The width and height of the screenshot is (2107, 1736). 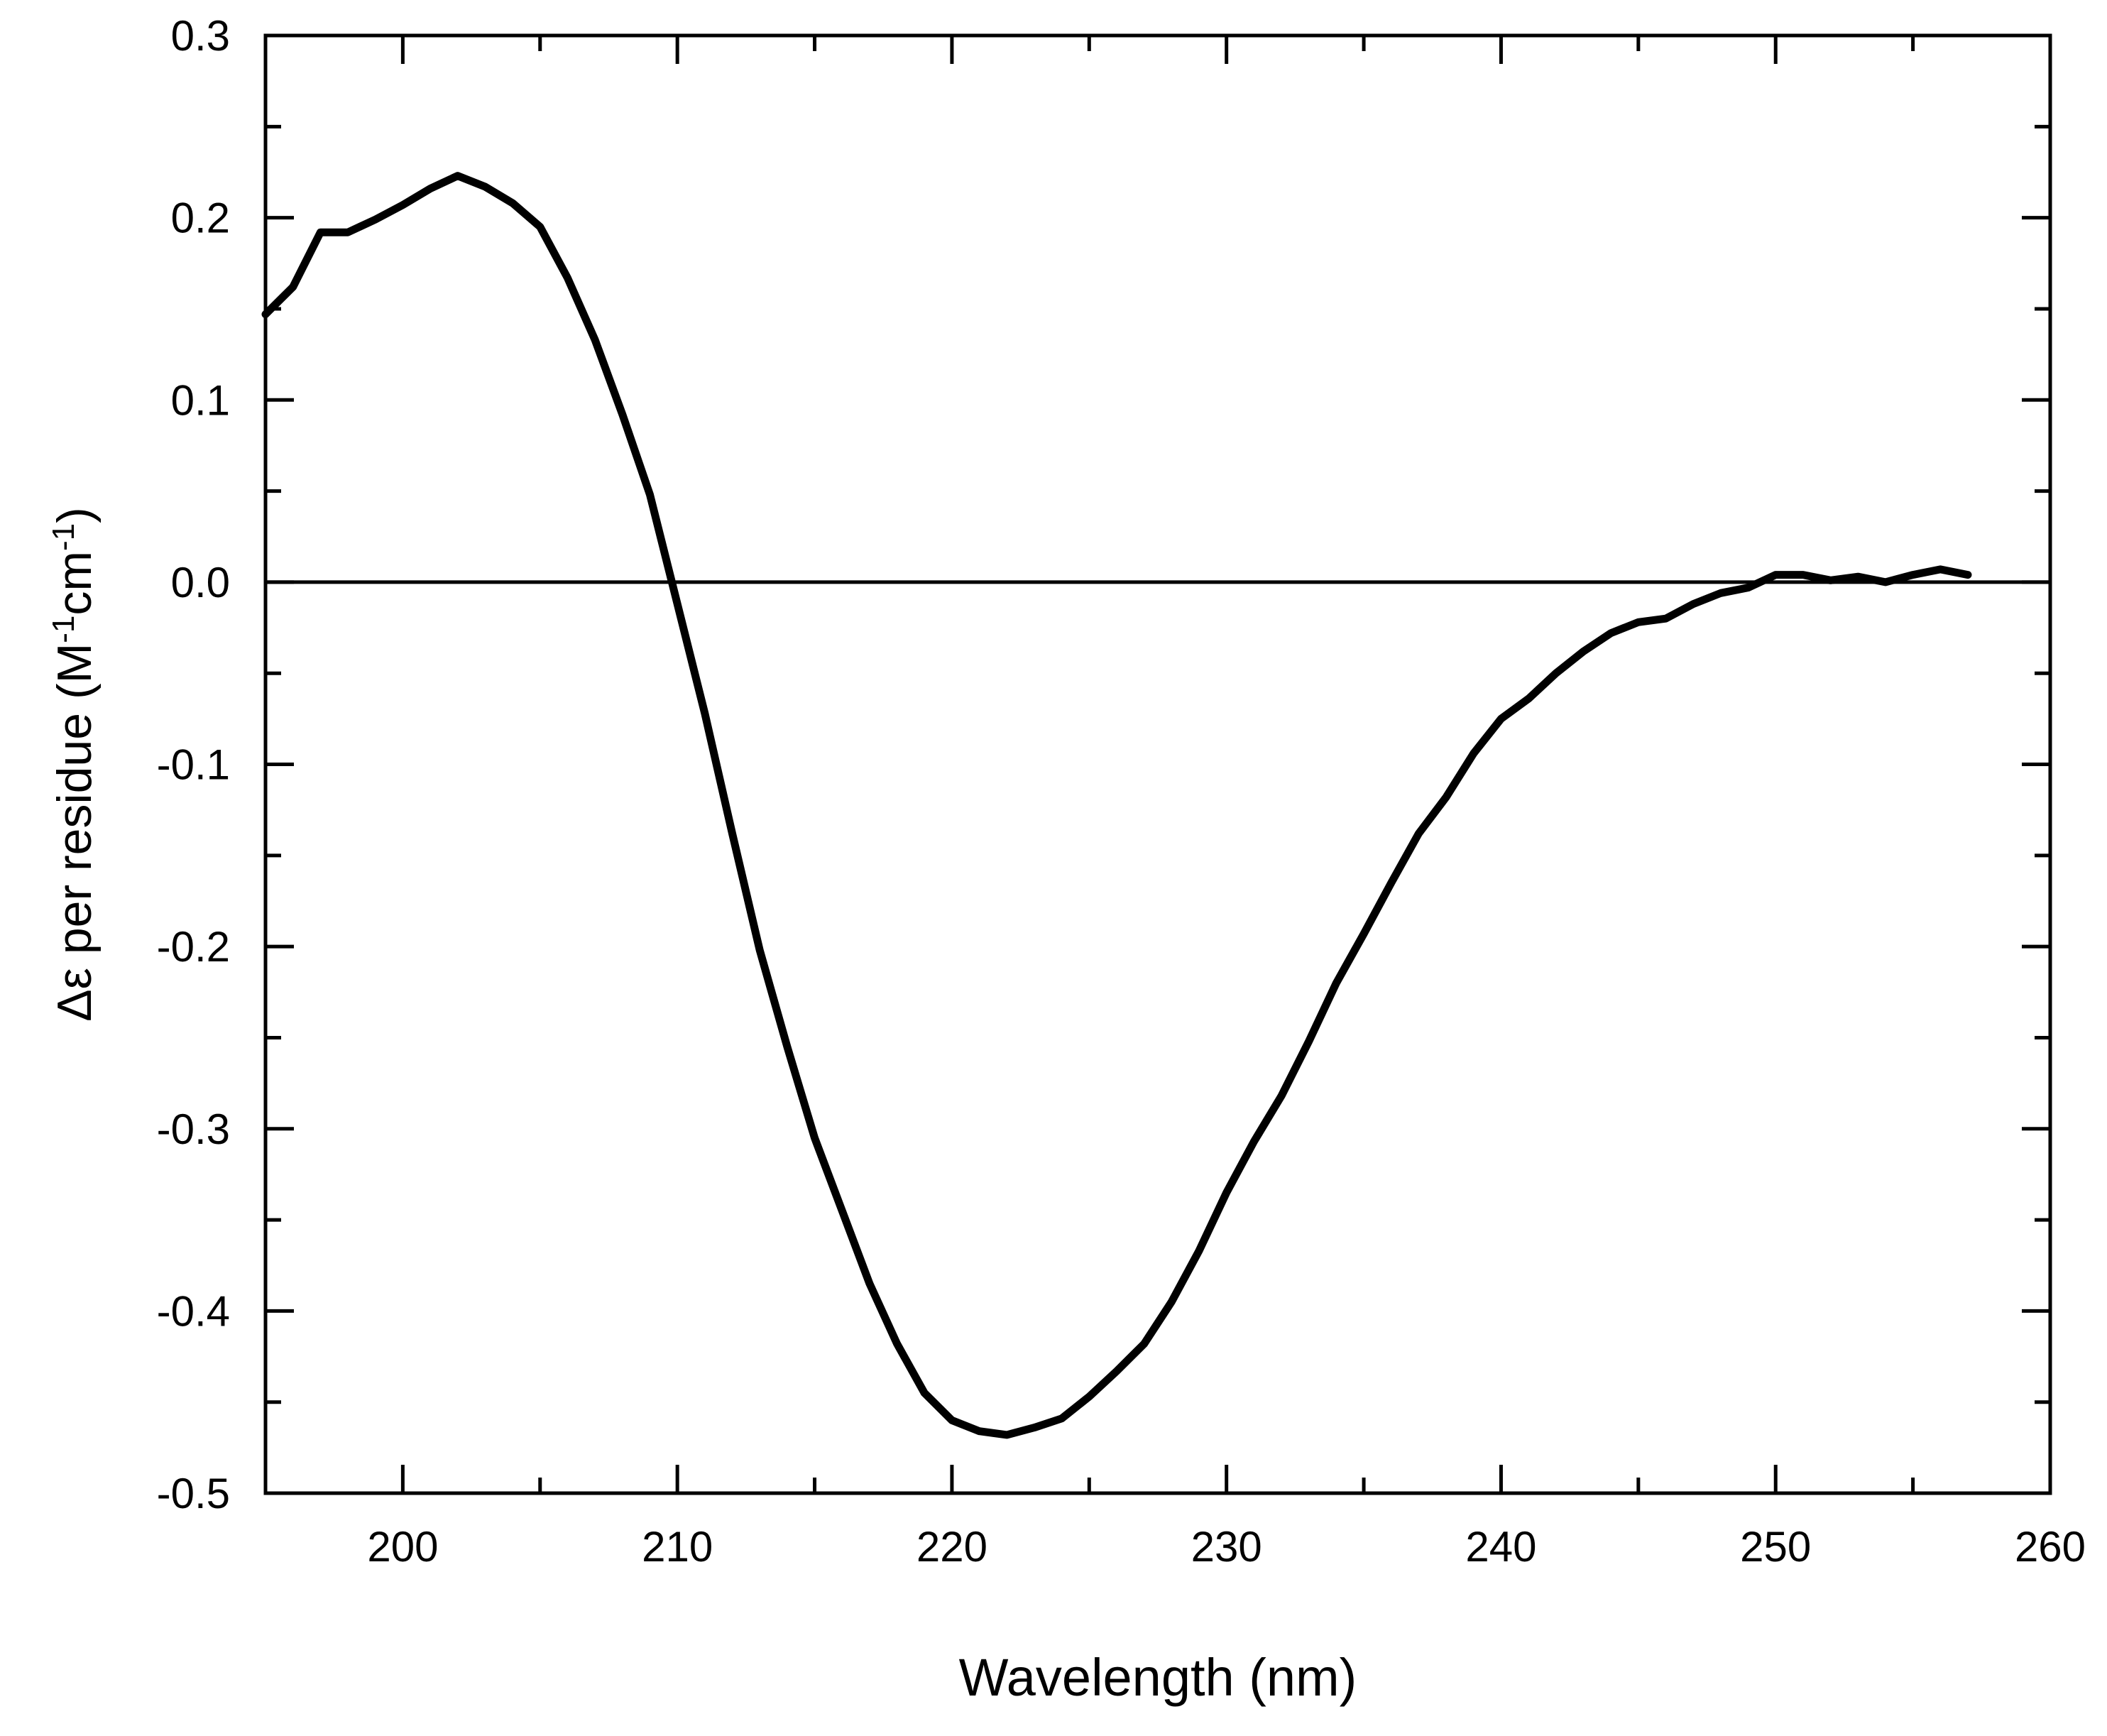 What do you see at coordinates (193, 947) in the screenshot?
I see `y-tick-label: -0.2` at bounding box center [193, 947].